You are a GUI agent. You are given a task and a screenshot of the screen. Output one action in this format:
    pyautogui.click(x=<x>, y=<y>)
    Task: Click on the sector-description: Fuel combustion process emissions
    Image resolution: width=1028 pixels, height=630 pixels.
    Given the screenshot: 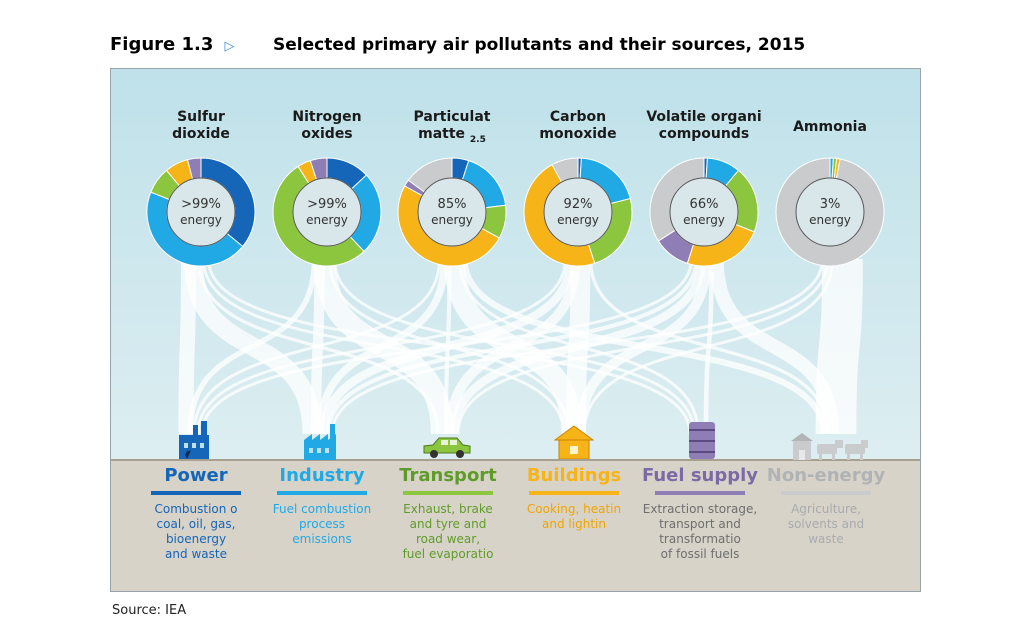 What is the action you would take?
    pyautogui.click(x=322, y=524)
    